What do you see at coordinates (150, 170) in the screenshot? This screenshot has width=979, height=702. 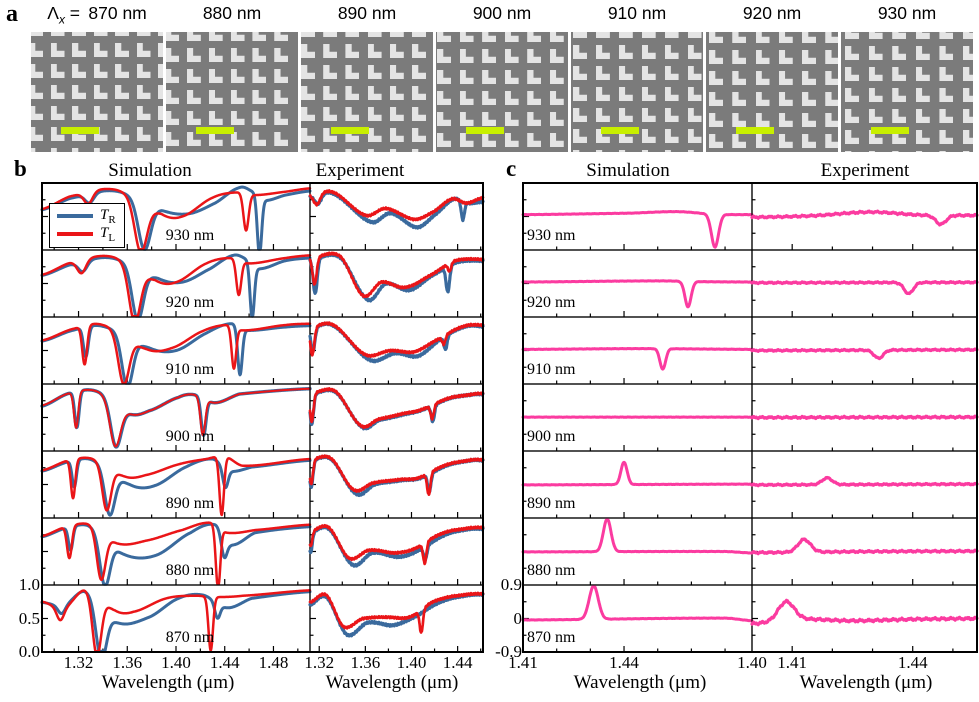 I see `panel-b-simulation-title: Simulation` at bounding box center [150, 170].